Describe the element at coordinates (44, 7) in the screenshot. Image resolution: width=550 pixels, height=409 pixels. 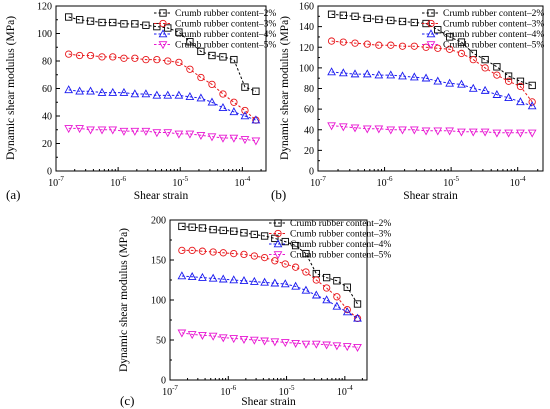
I see `y-tick-label: 120` at that location.